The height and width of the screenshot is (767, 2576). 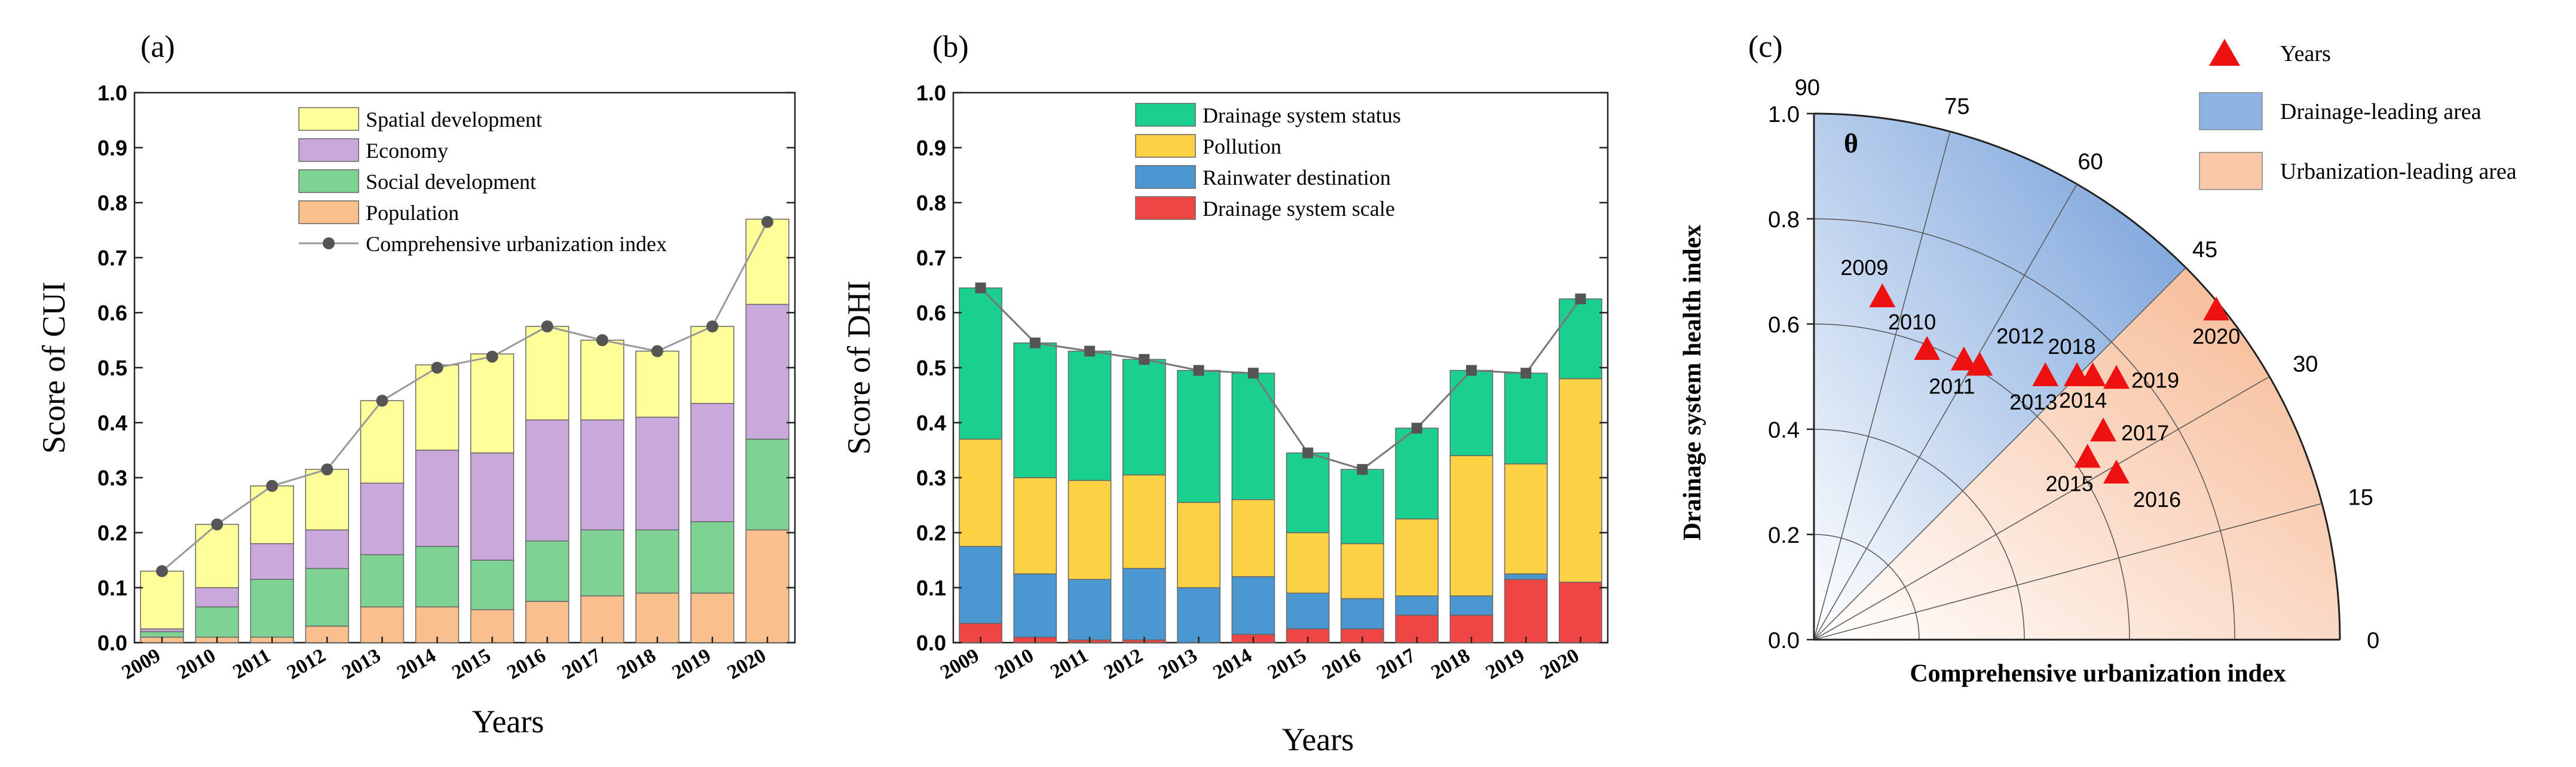 I want to click on a-legend-label: Social development, so click(x=451, y=182).